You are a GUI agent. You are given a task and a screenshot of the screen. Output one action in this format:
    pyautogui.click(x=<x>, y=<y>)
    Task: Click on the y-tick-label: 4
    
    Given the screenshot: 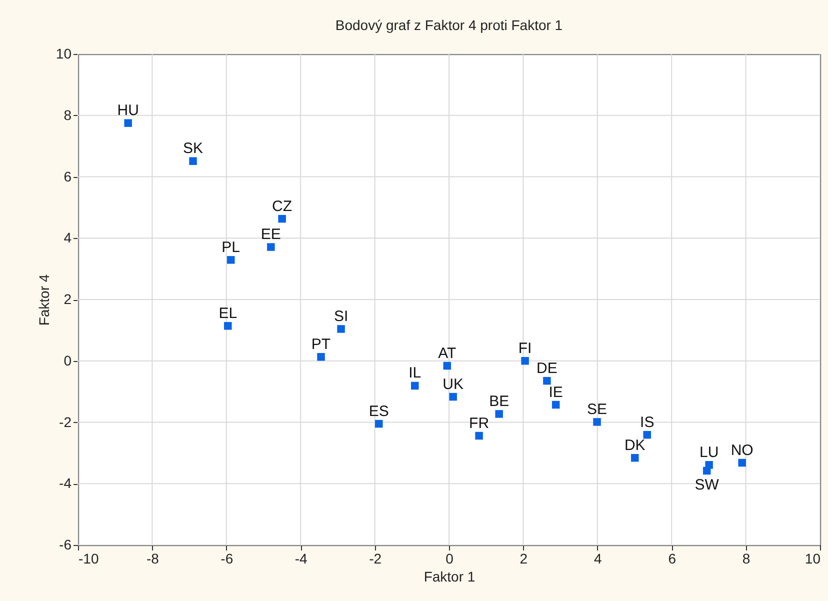 What is the action you would take?
    pyautogui.click(x=68, y=238)
    